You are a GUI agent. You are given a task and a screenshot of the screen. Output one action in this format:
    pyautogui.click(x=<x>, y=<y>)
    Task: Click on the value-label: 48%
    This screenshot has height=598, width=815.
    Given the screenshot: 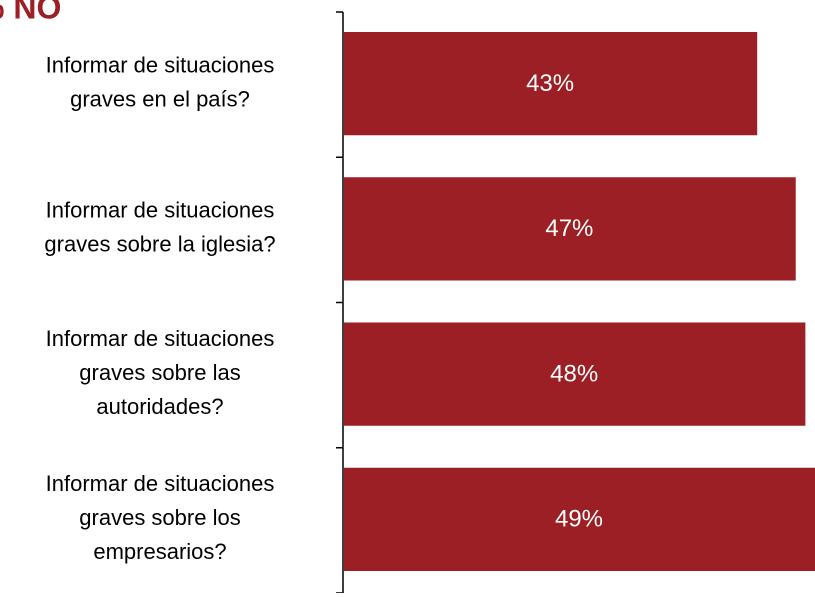 What is the action you would take?
    pyautogui.click(x=574, y=373)
    